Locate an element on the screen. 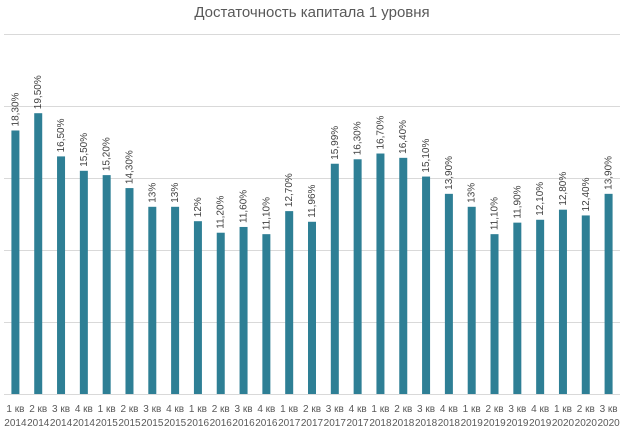 The width and height of the screenshot is (624, 434). chart-title: Достаточность капитала 1 уровня is located at coordinates (312, 12).